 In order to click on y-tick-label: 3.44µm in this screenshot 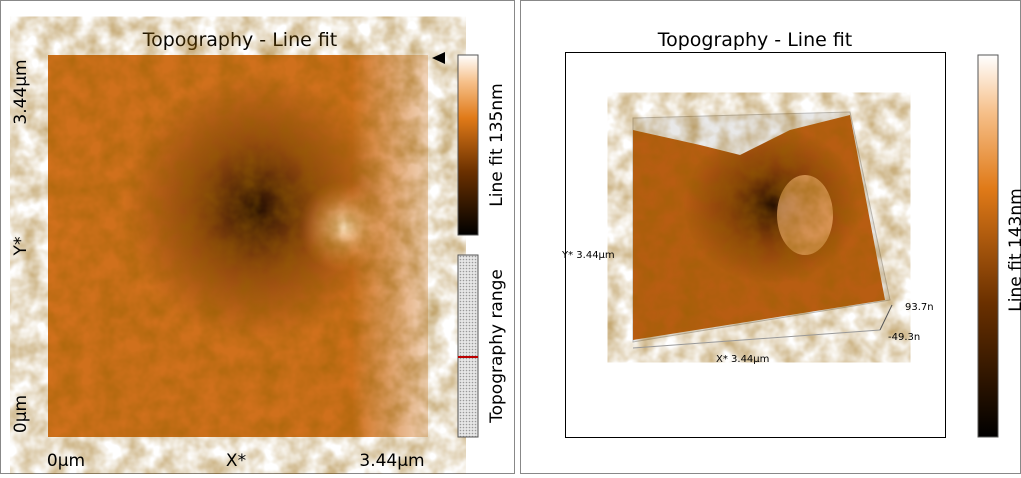, I will do `click(21, 91)`.